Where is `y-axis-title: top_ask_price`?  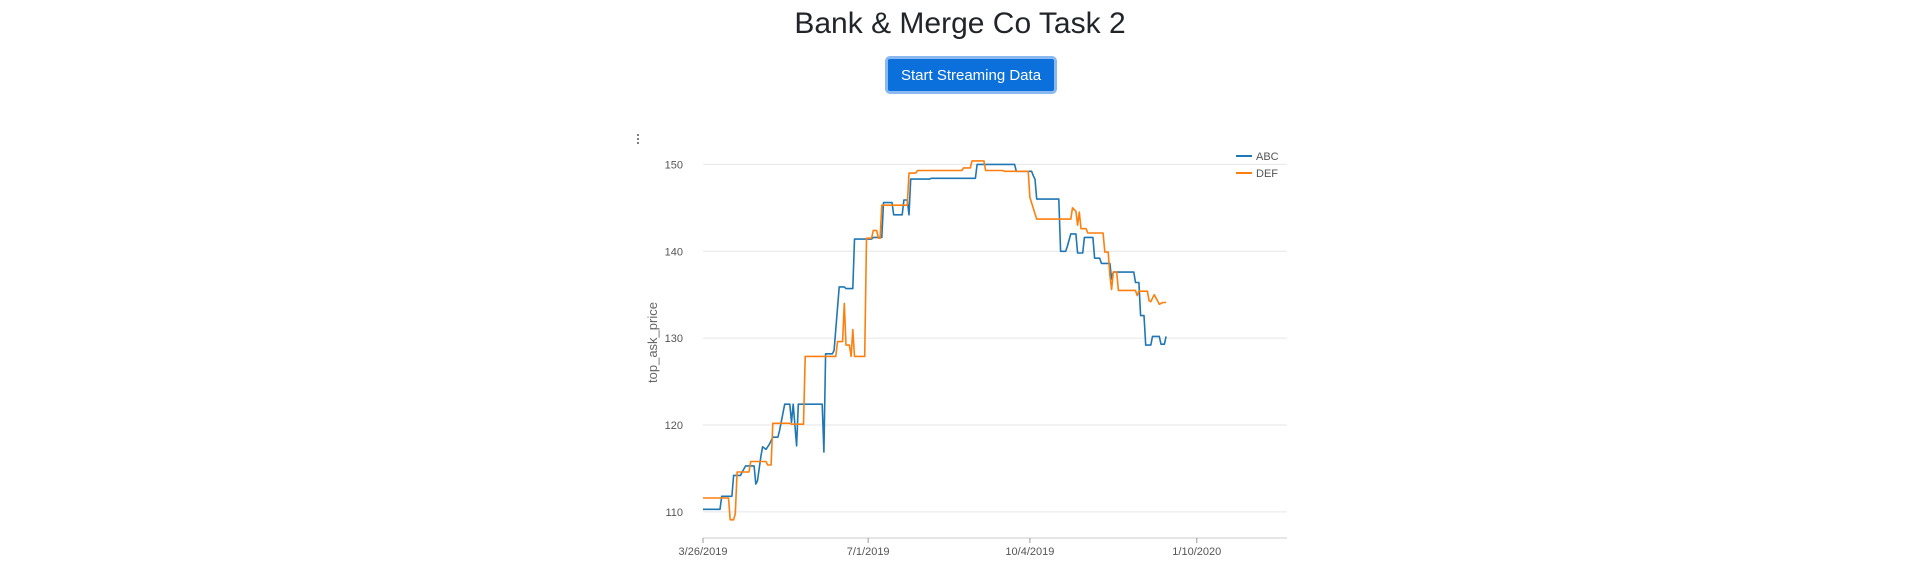 y-axis-title: top_ask_price is located at coordinates (652, 342).